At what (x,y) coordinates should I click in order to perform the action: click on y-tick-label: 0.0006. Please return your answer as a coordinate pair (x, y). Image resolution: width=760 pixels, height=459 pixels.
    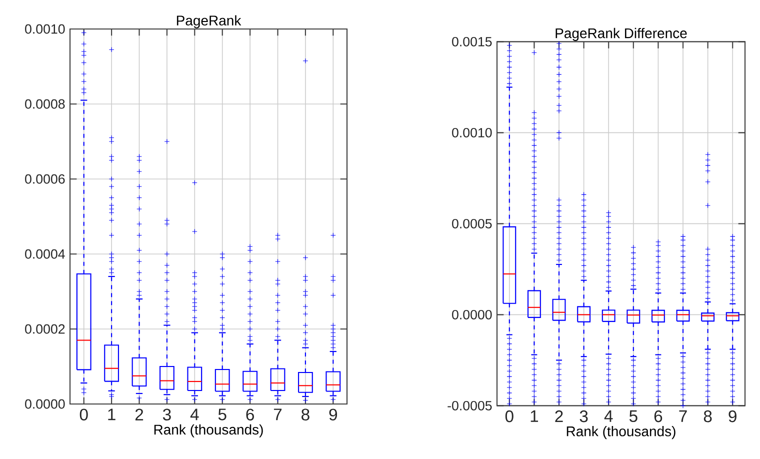
    Looking at the image, I should click on (45, 179).